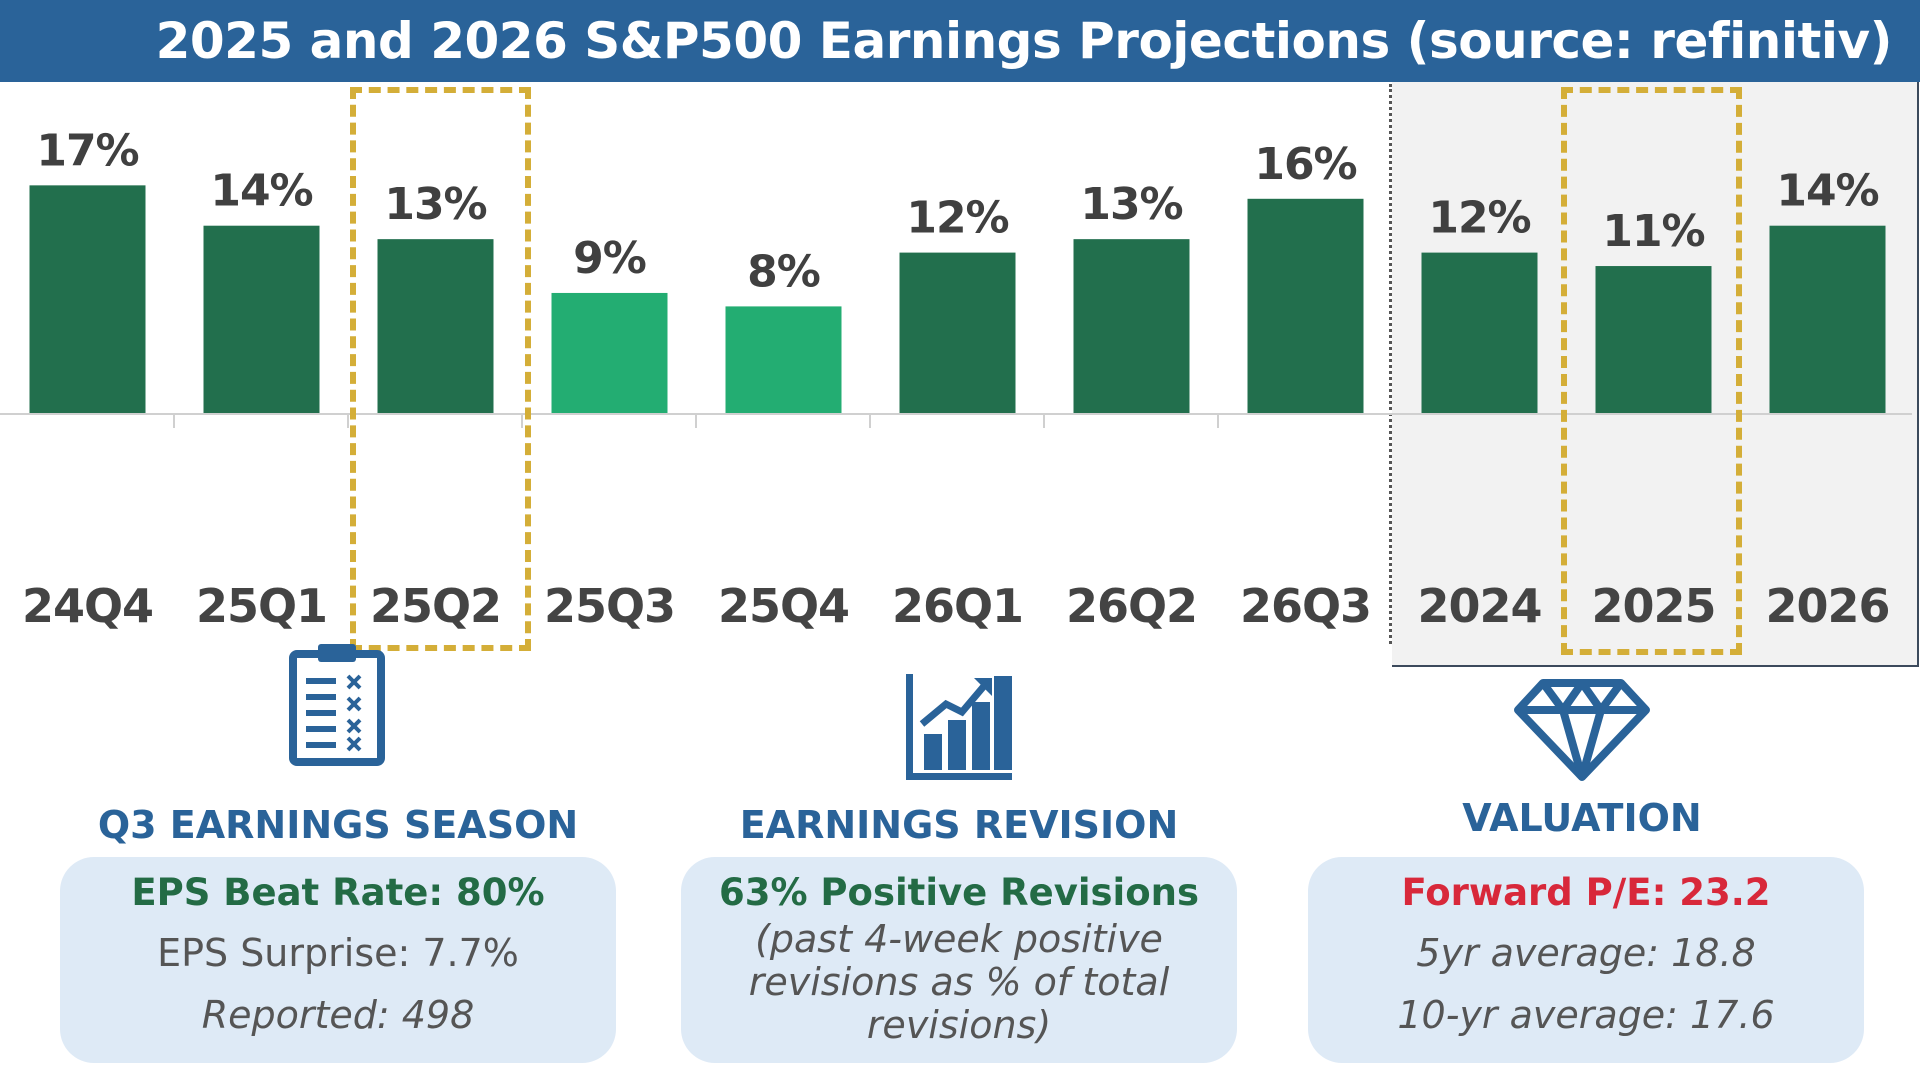 The image size is (1920, 1080). What do you see at coordinates (959, 727) in the screenshot?
I see `growth-chart-icon` at bounding box center [959, 727].